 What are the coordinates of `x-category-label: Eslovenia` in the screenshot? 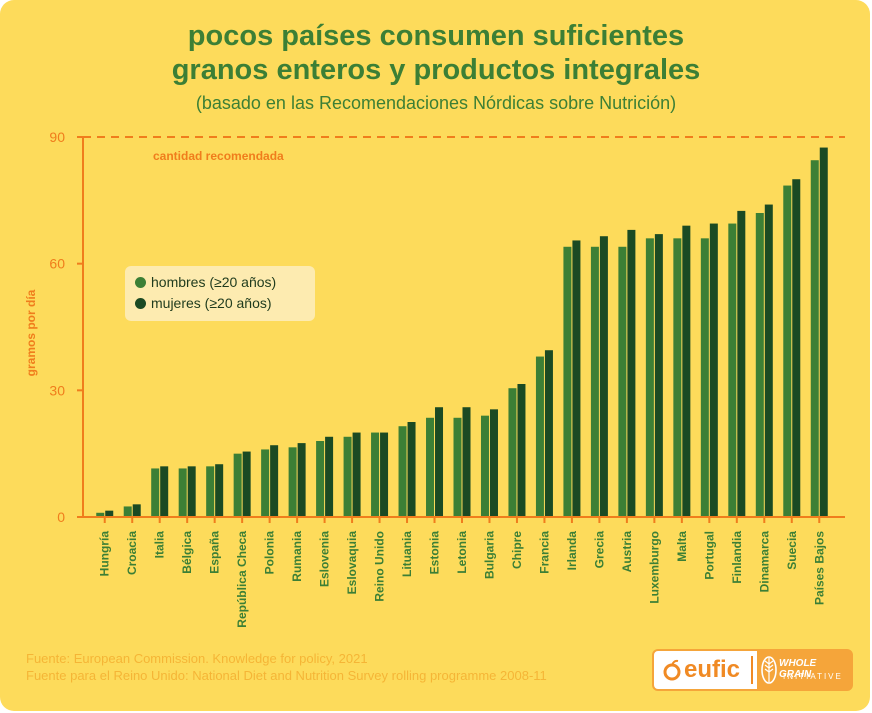 It's located at (325, 559).